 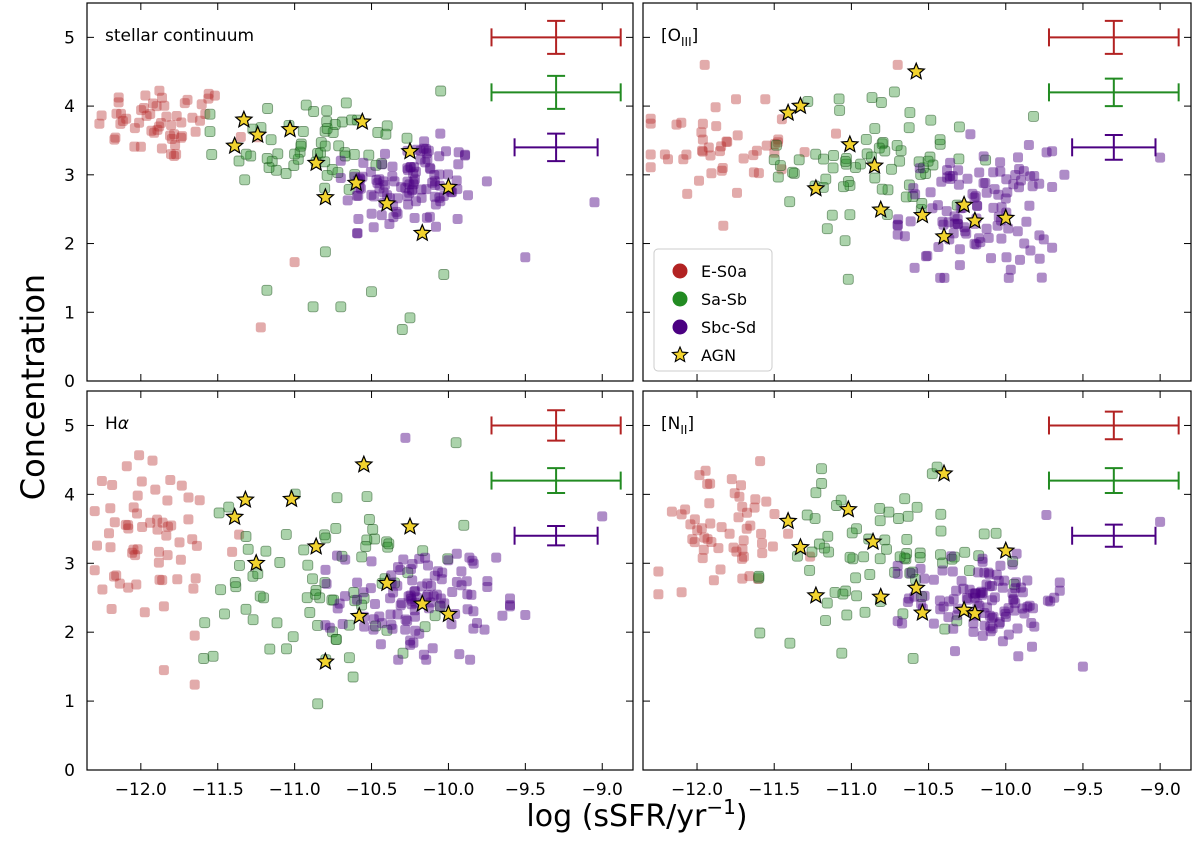 I want to click on x-tick-label: −9.0, so click(x=602, y=790).